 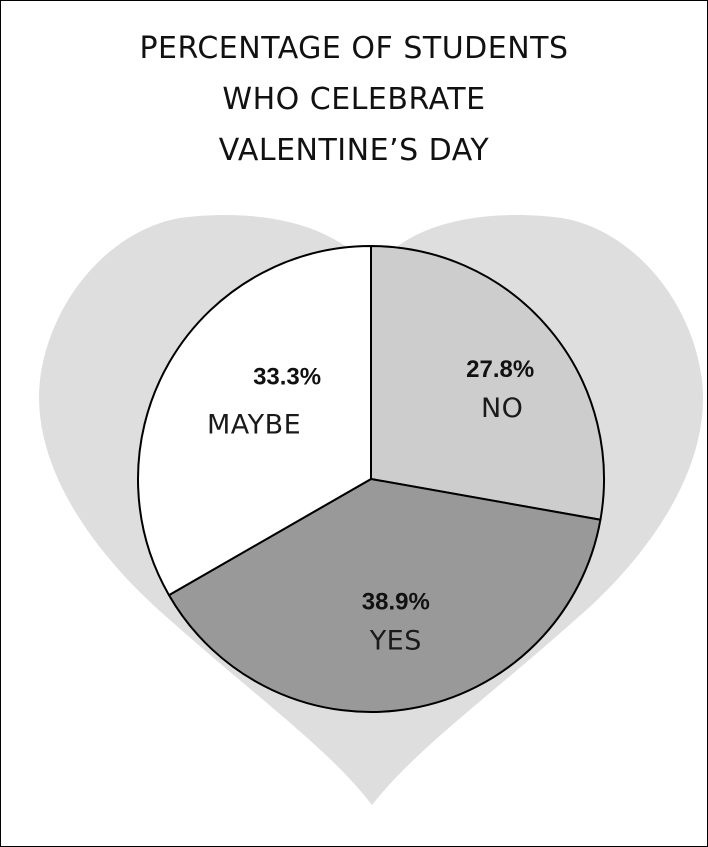 I want to click on slice-category-label-no: NO, so click(x=502, y=408).